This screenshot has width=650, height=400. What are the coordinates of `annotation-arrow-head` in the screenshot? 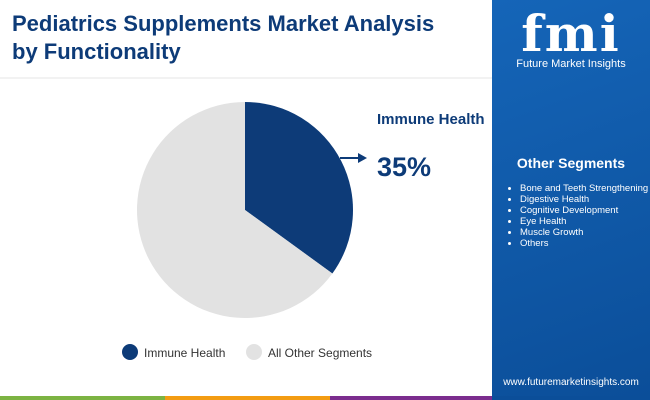 It's located at (362, 158).